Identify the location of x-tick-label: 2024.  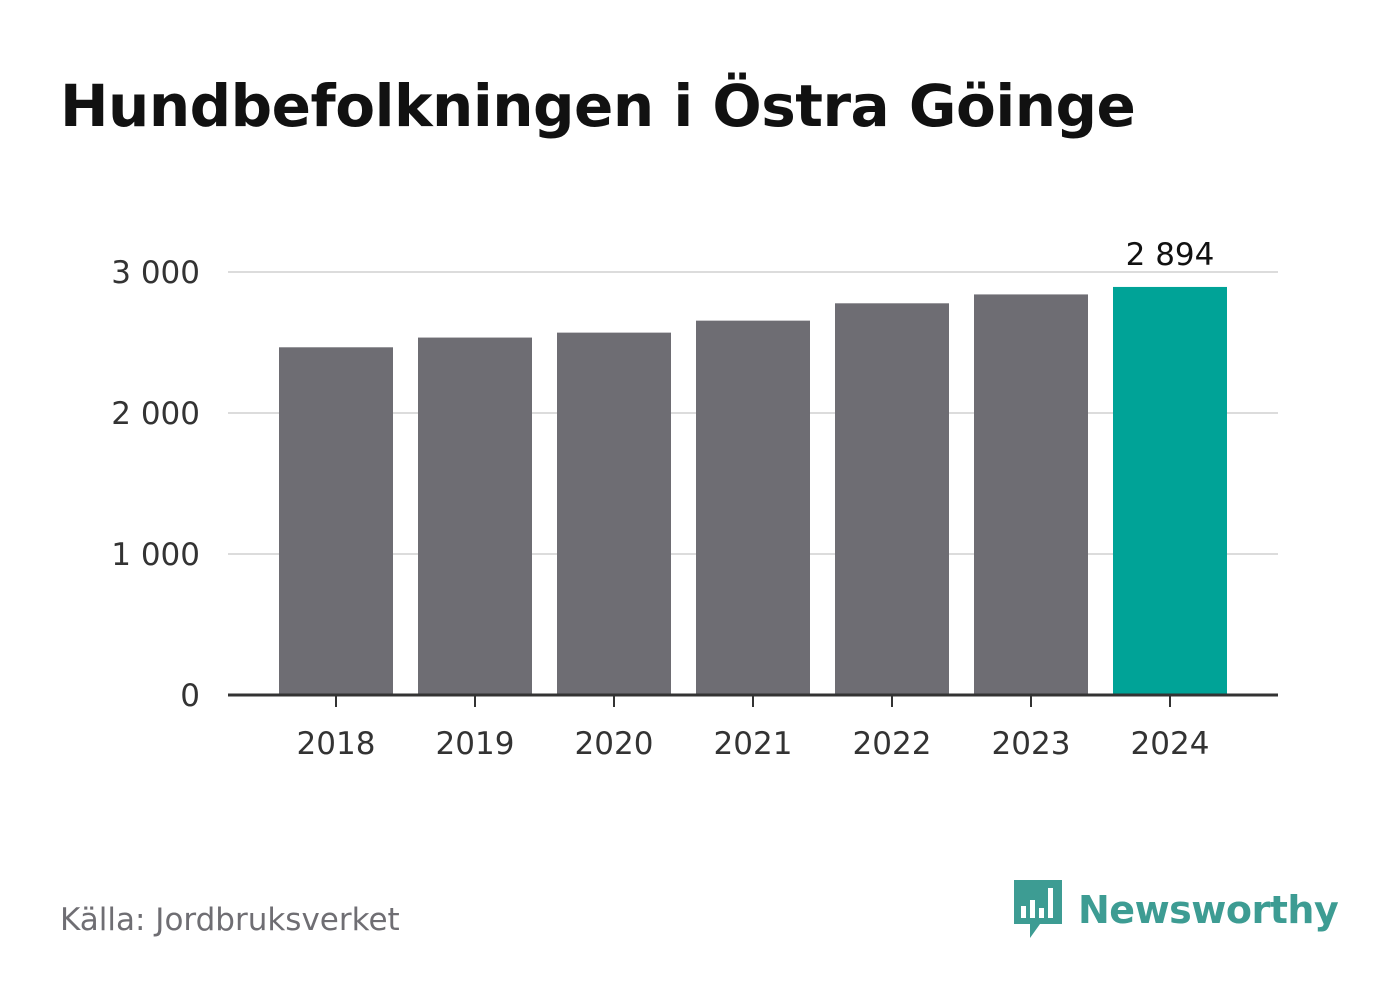
(1170, 744).